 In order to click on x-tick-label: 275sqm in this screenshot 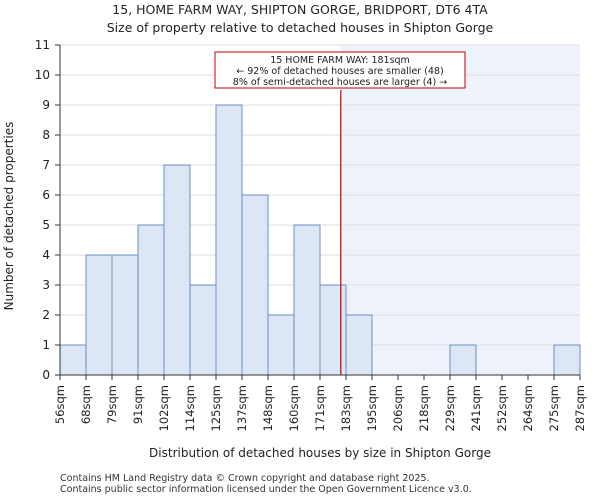, I will do `click(554, 408)`.